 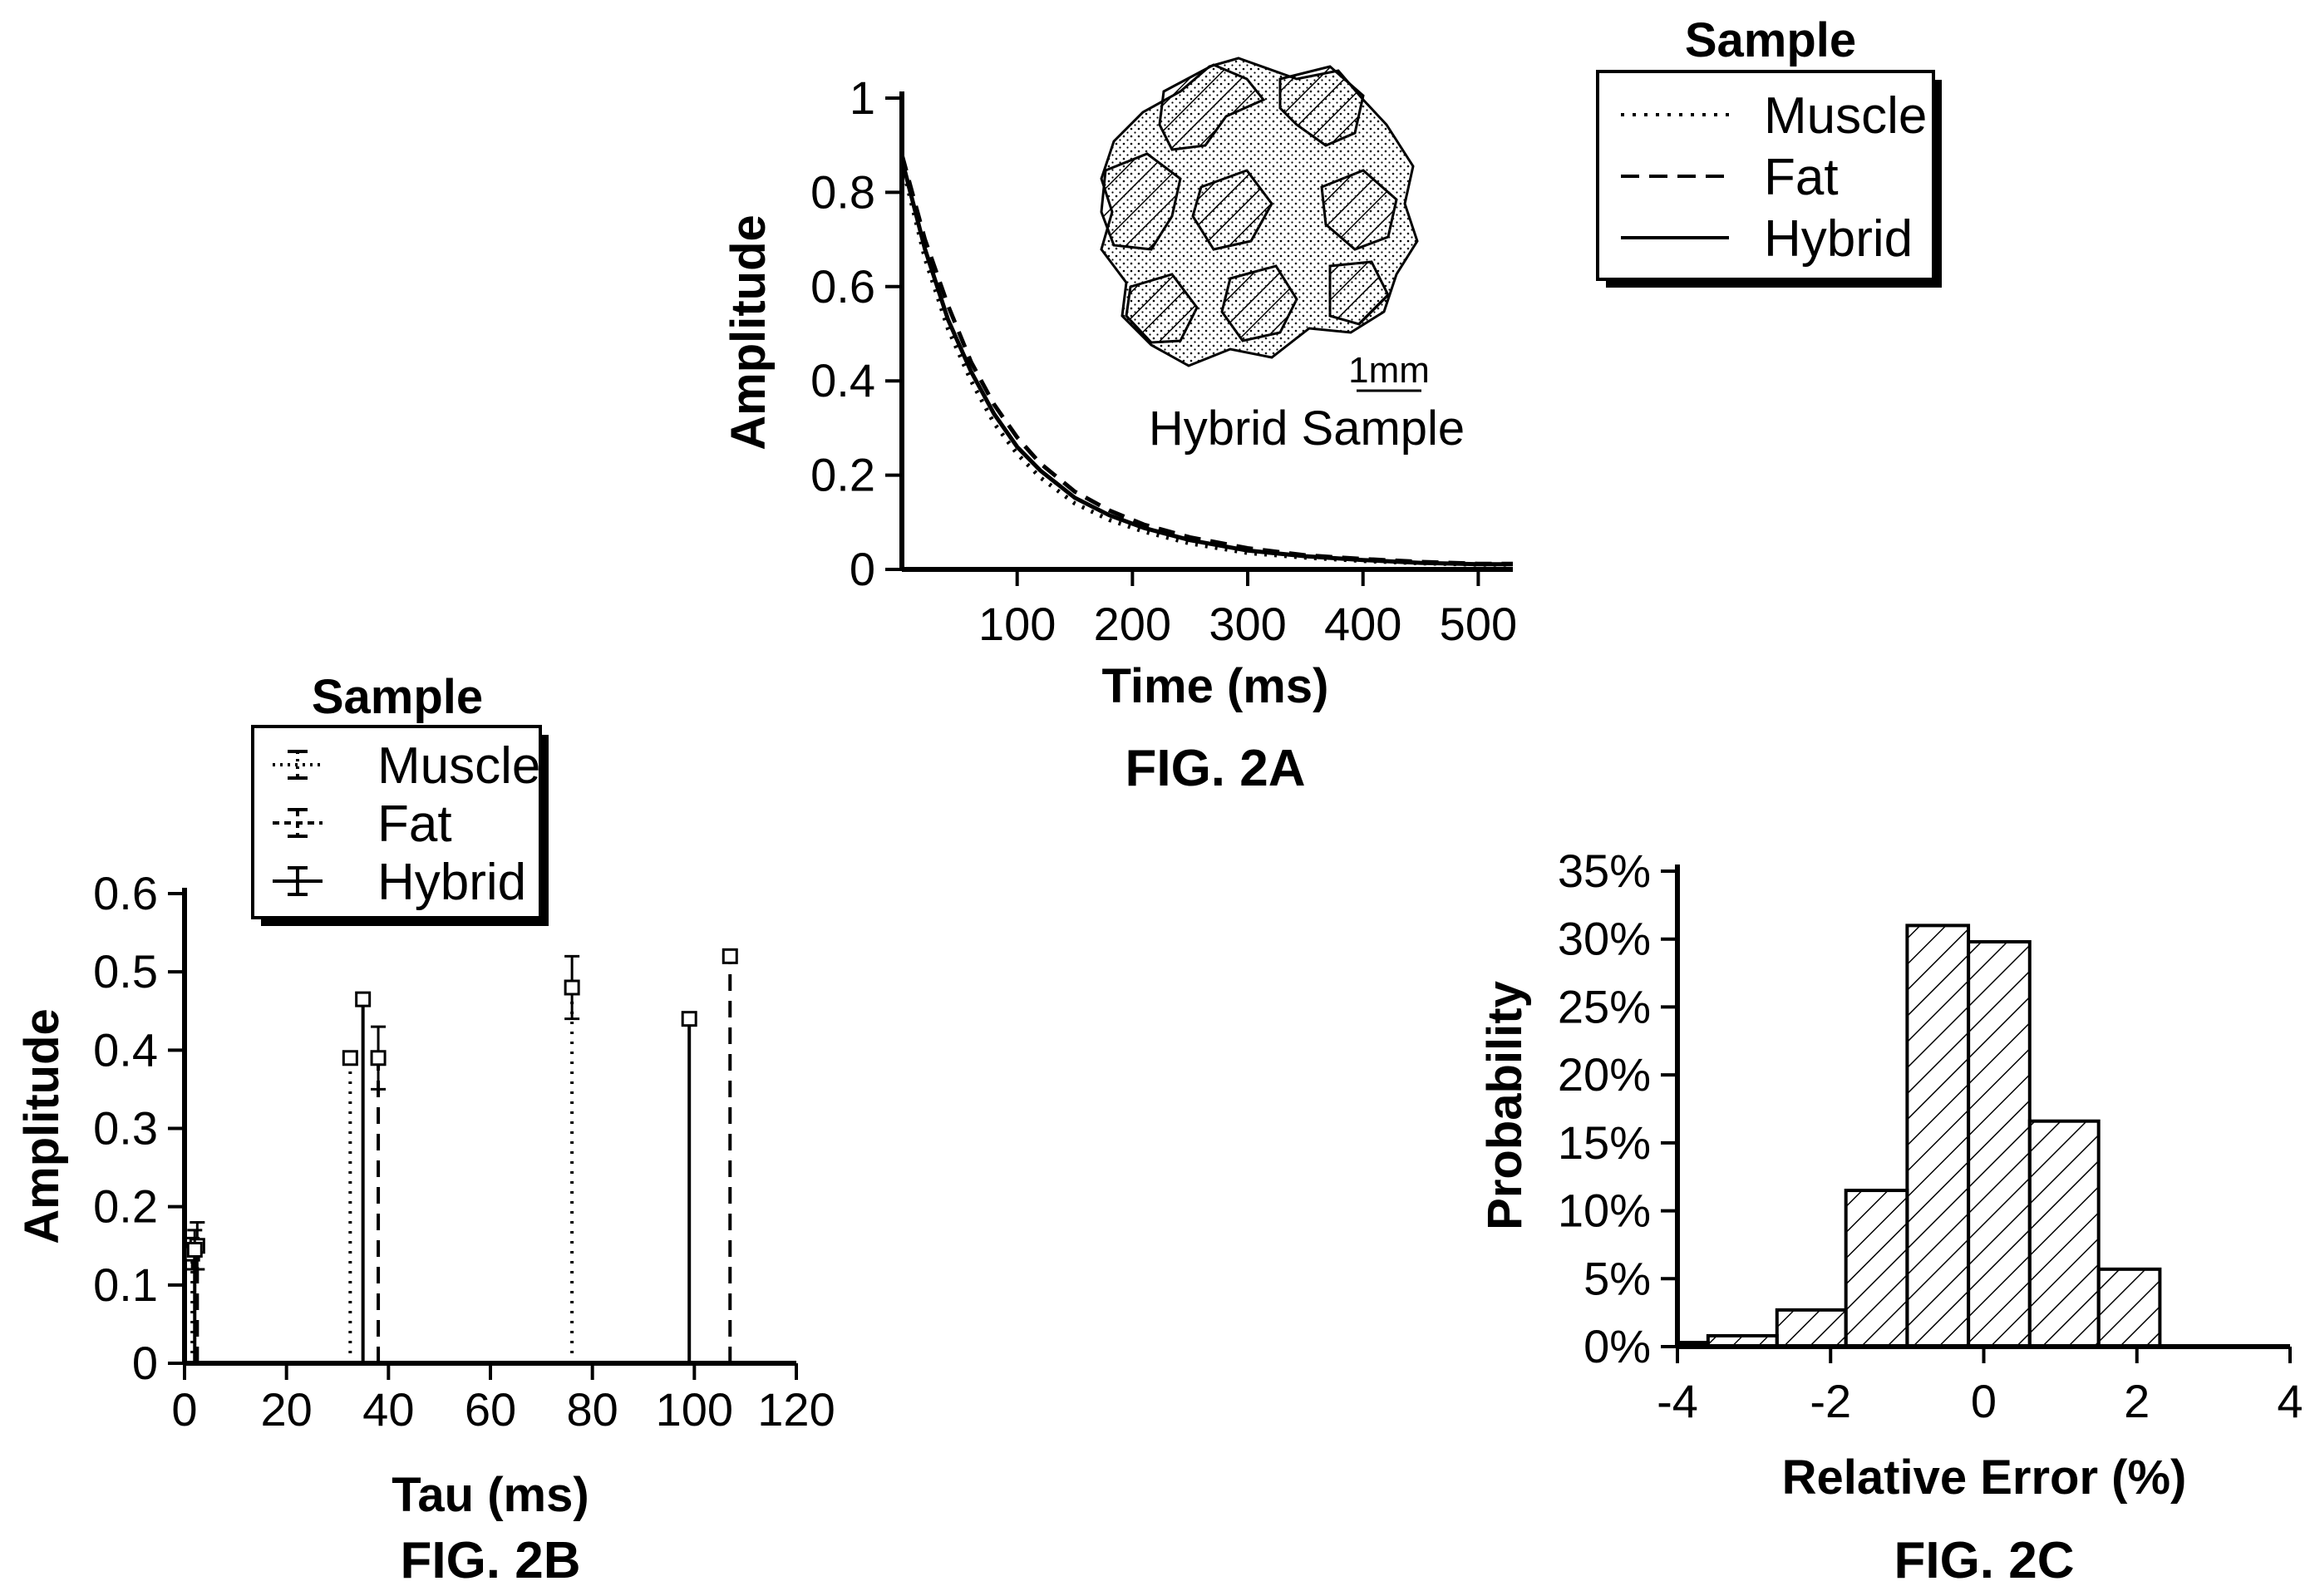 What do you see at coordinates (1618, 1278) in the screenshot?
I see `fig-2c-y-tick-label: 5%` at bounding box center [1618, 1278].